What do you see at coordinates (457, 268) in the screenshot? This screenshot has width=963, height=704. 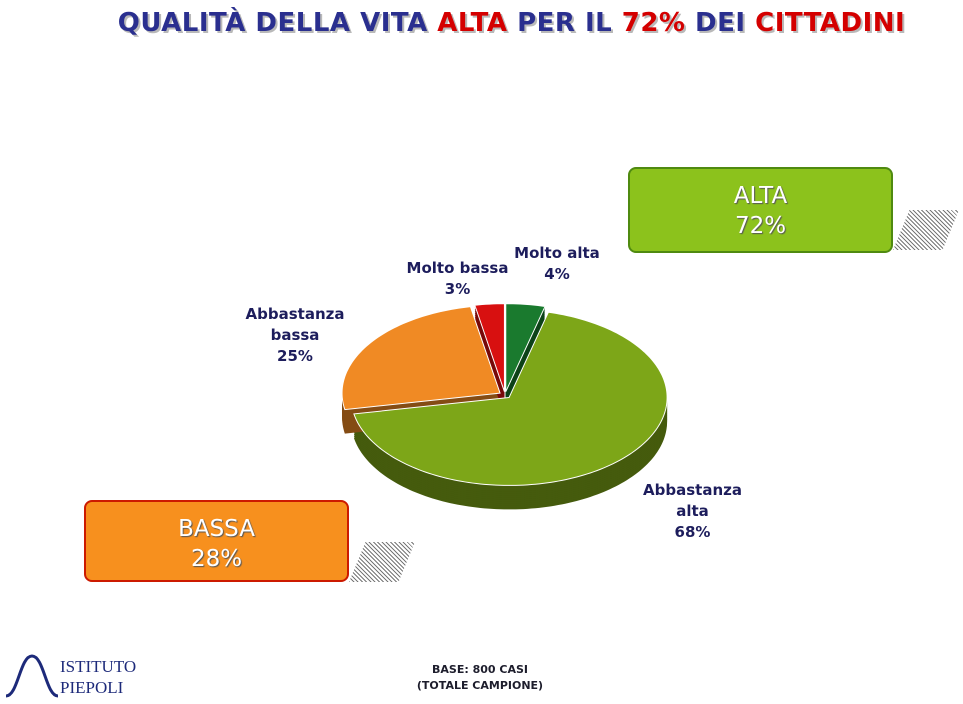 I see `category-label: Molto bassa` at bounding box center [457, 268].